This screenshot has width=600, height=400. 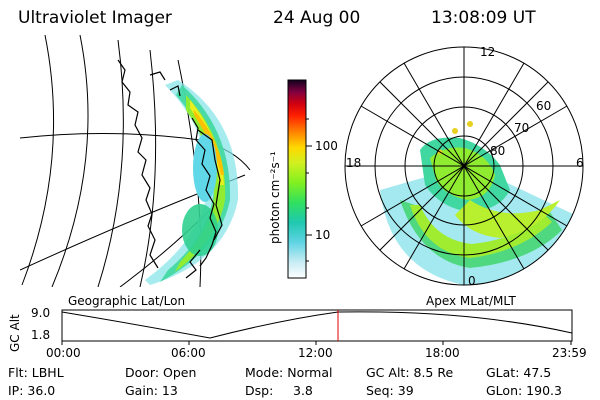 I want to click on timeline-xtick-0600: 06:00, so click(x=188, y=353).